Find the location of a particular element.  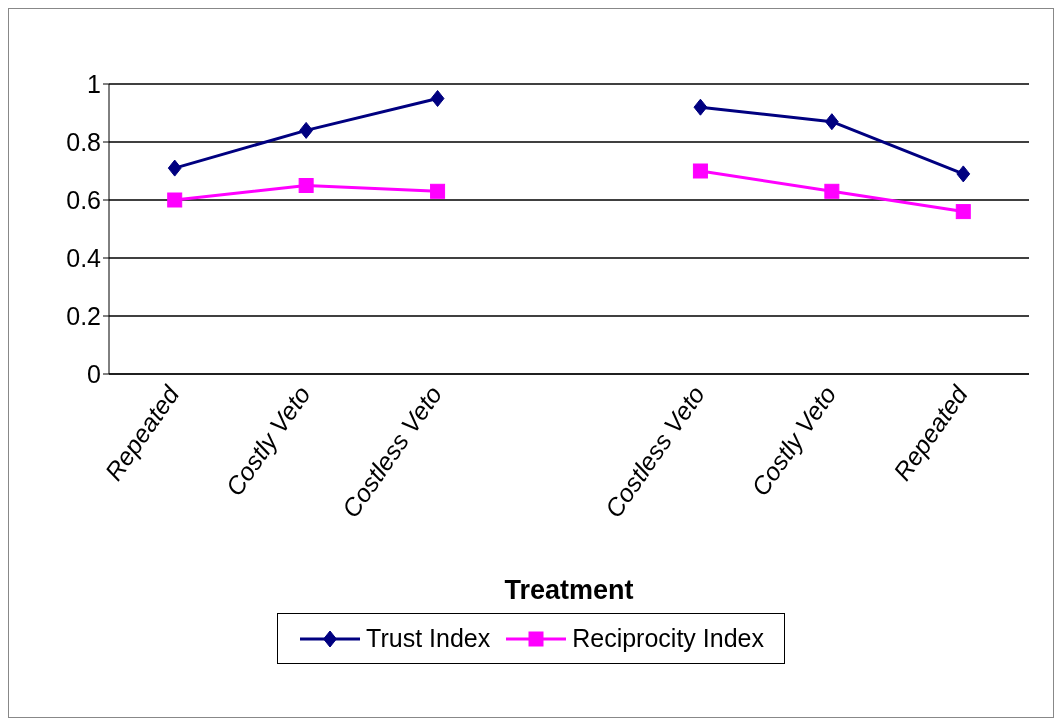

legend-label: Trust Index is located at coordinates (428, 638).